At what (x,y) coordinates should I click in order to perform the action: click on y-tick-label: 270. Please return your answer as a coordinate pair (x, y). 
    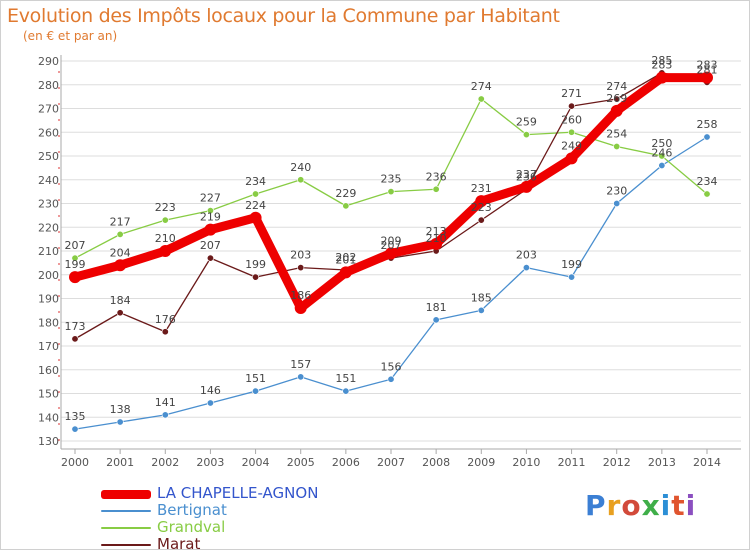
    Looking at the image, I should click on (48, 109).